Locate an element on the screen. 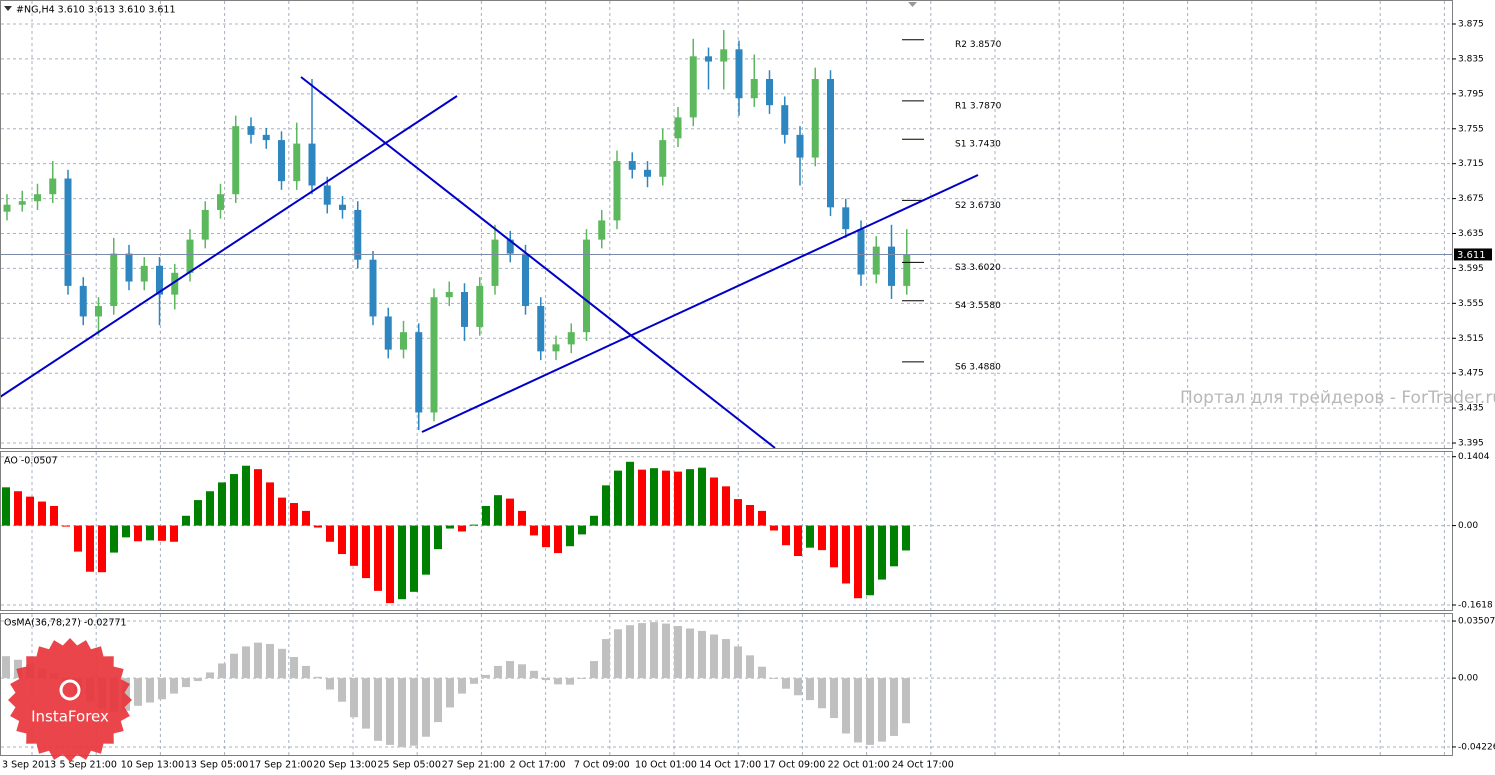  x-tick-label: 17 Oct 09:00 is located at coordinates (794, 765).